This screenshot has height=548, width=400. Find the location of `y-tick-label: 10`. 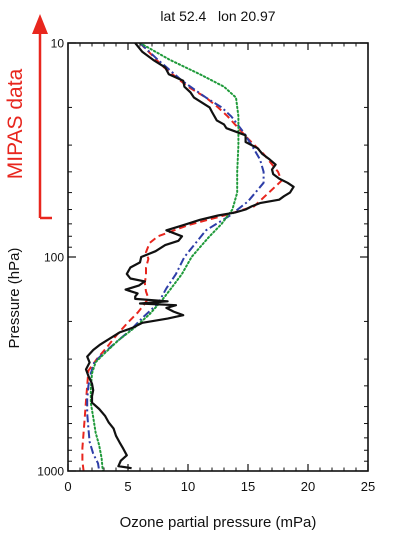

y-tick-label: 10 is located at coordinates (58, 44).